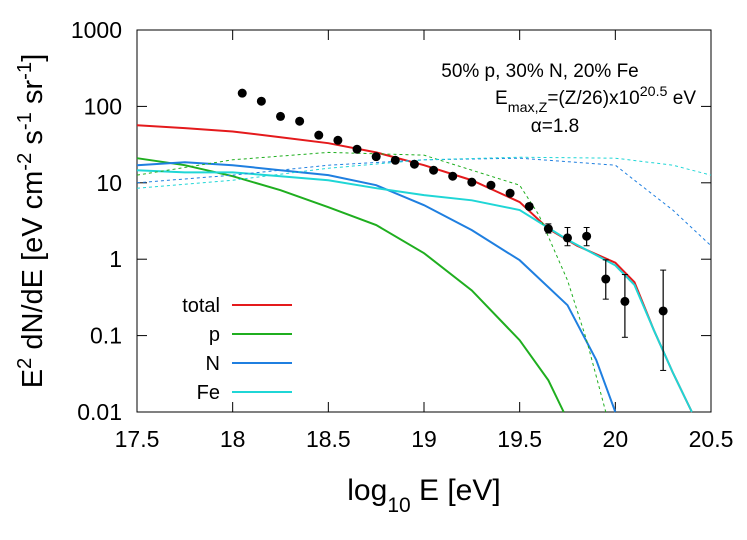  Describe the element at coordinates (33, 264) in the screenshot. I see `y-axis-label-part: dN/dE [eV cm` at that location.